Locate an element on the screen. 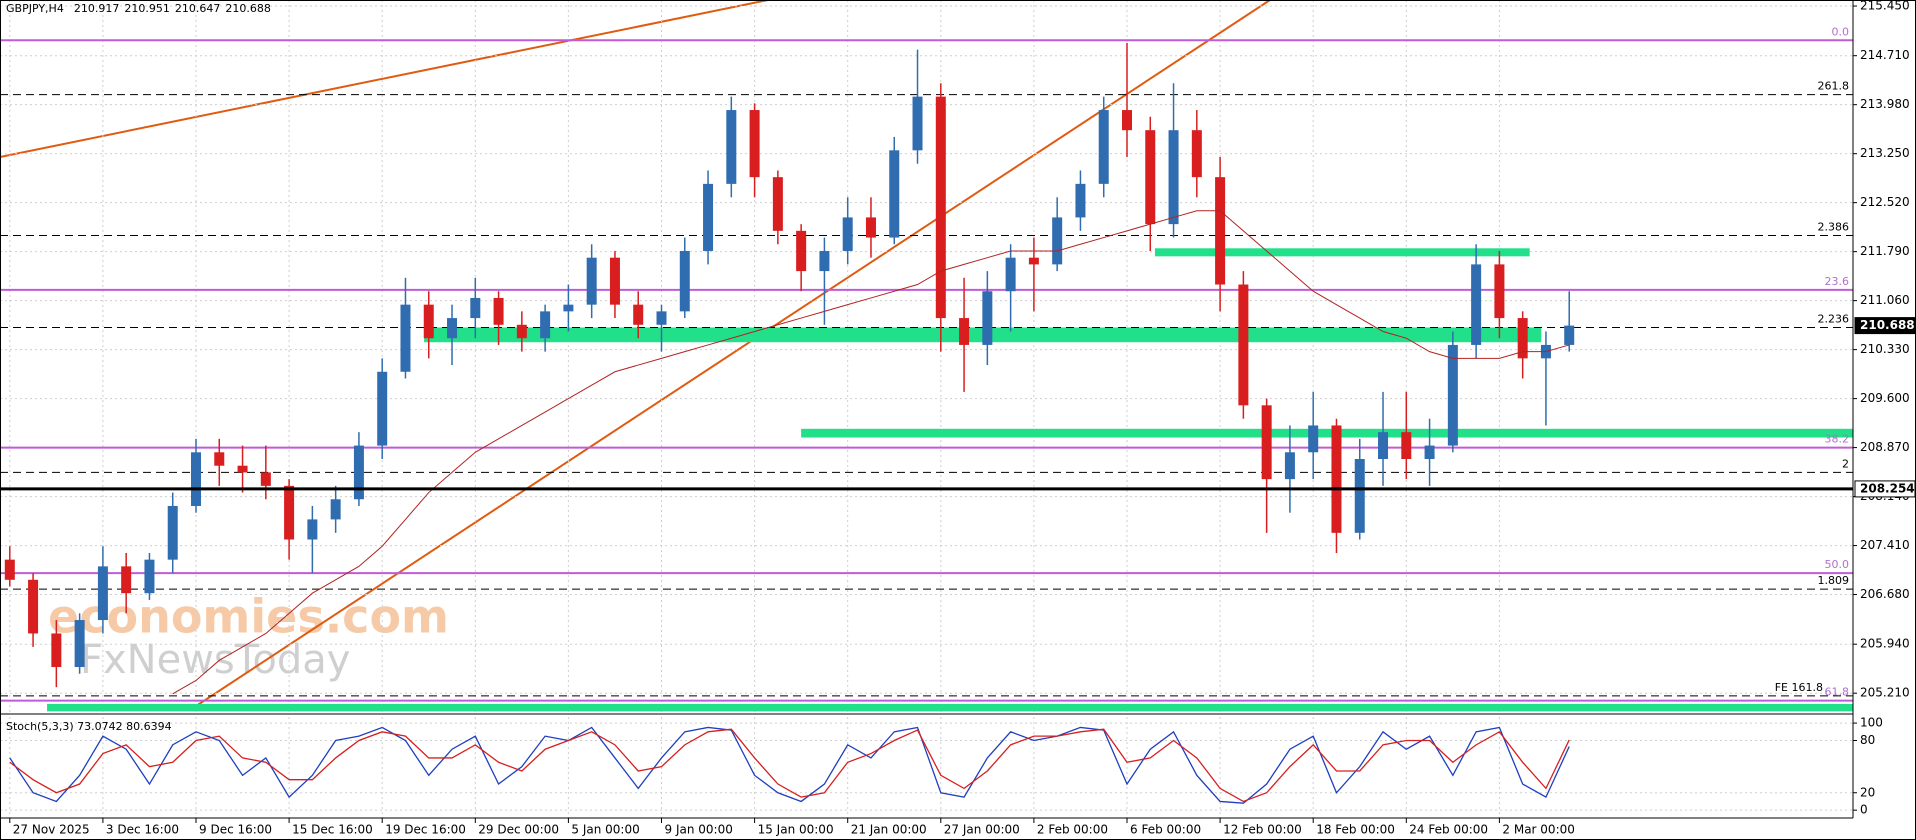 The width and height of the screenshot is (1916, 840). level-label: FE 161.8 is located at coordinates (1799, 687).